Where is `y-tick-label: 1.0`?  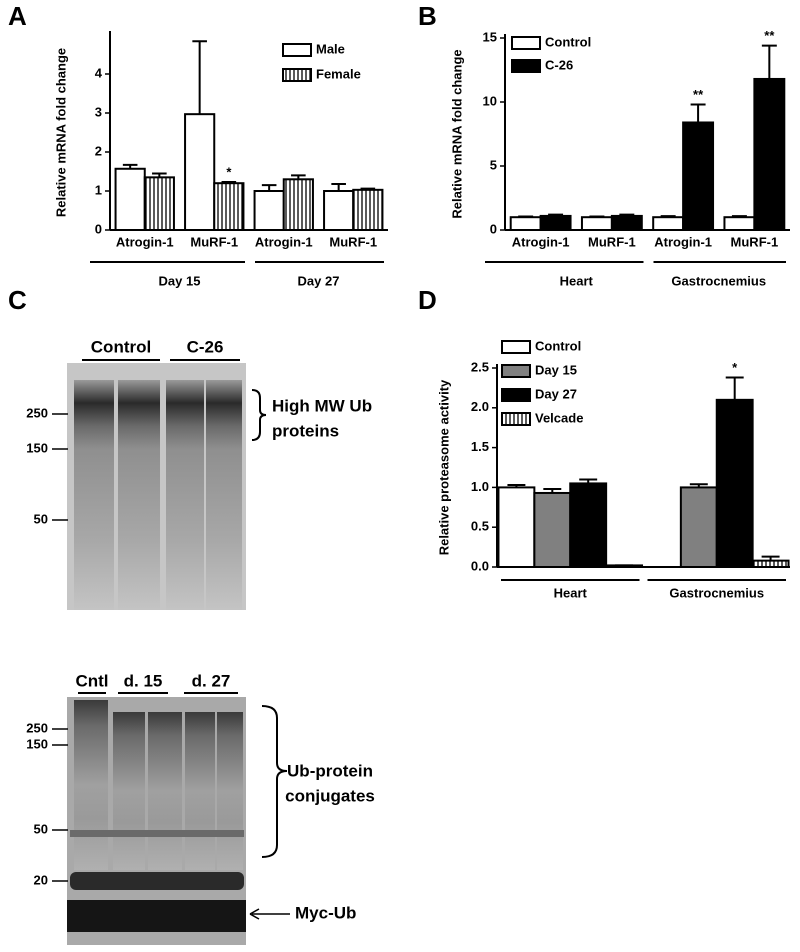 y-tick-label: 1.0 is located at coordinates (480, 486).